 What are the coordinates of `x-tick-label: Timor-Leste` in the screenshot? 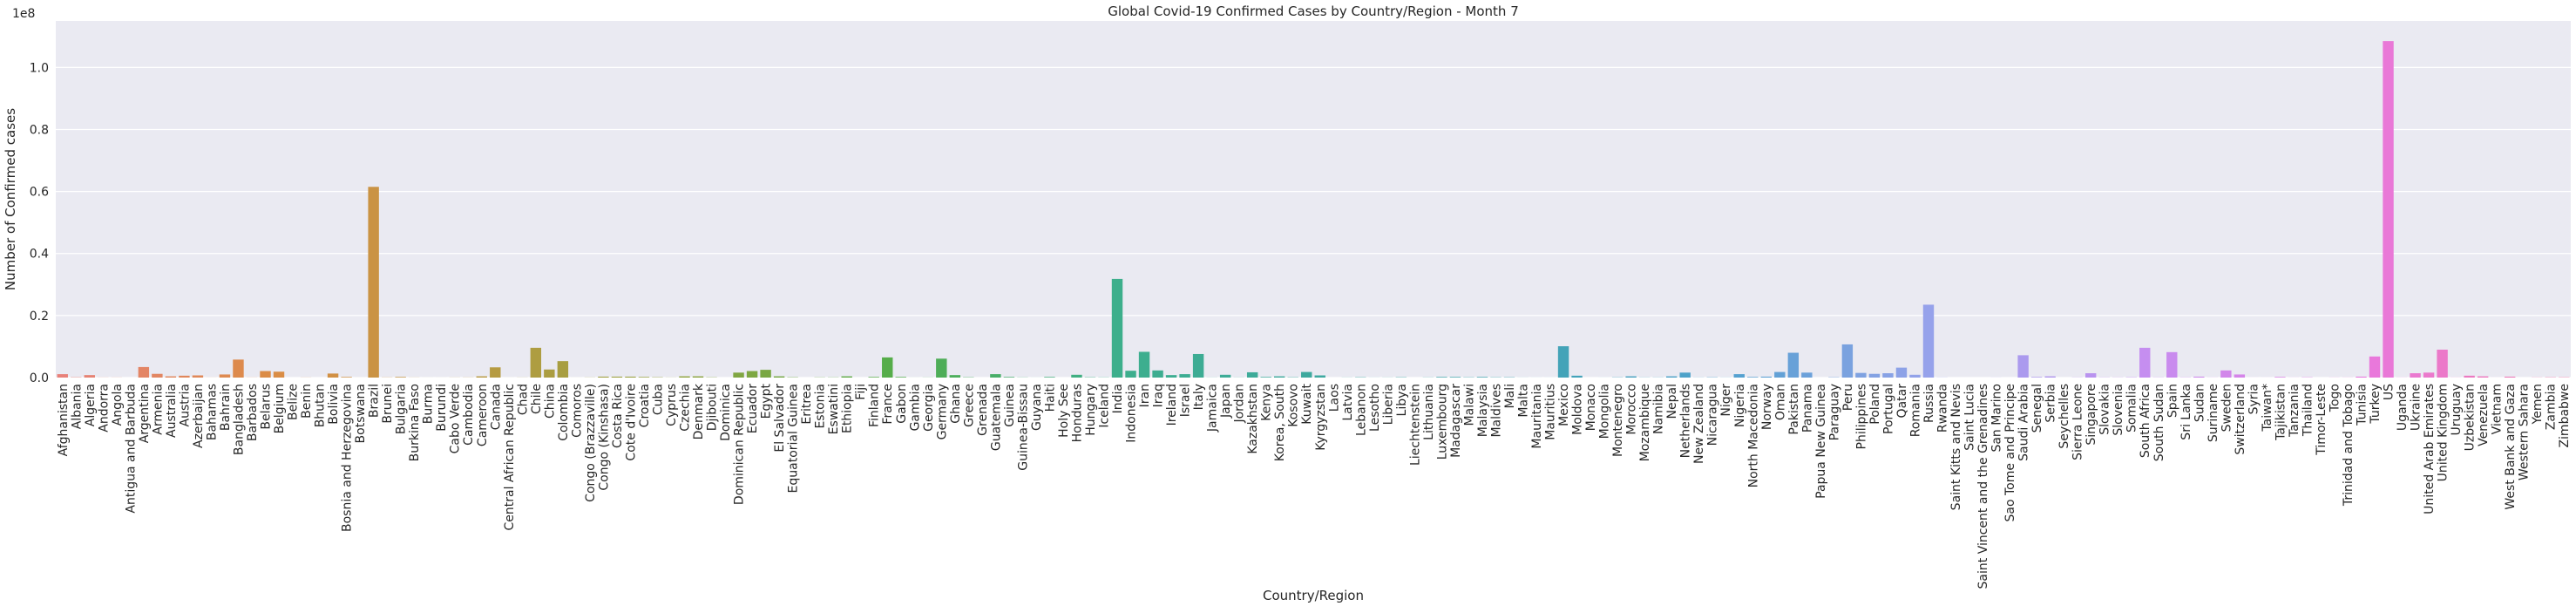 It's located at (2322, 420).